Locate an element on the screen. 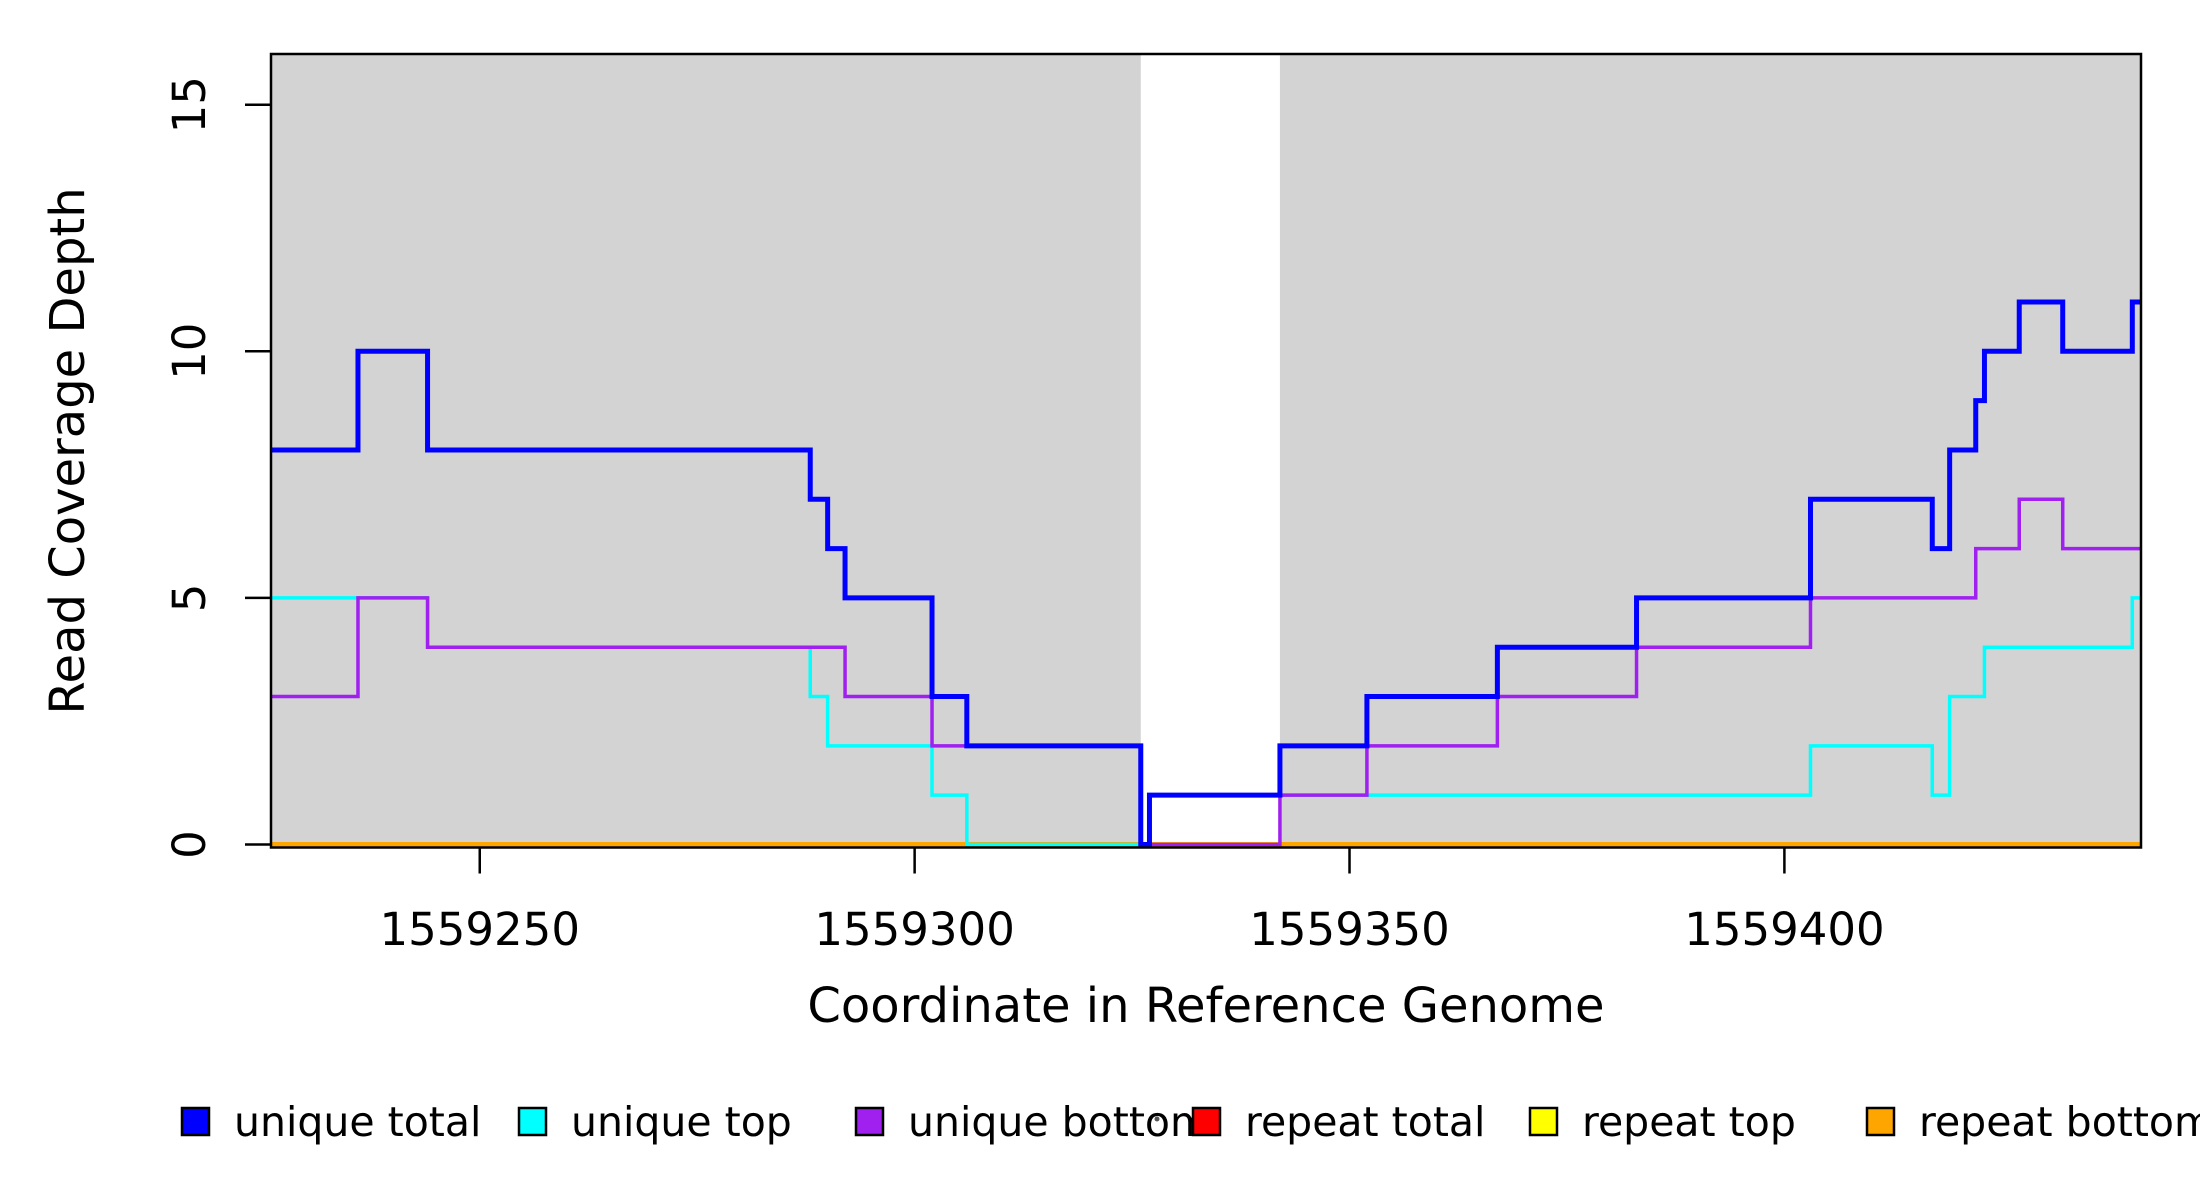 The width and height of the screenshot is (2200, 1204). legend-label: unique top is located at coordinates (681, 1122).